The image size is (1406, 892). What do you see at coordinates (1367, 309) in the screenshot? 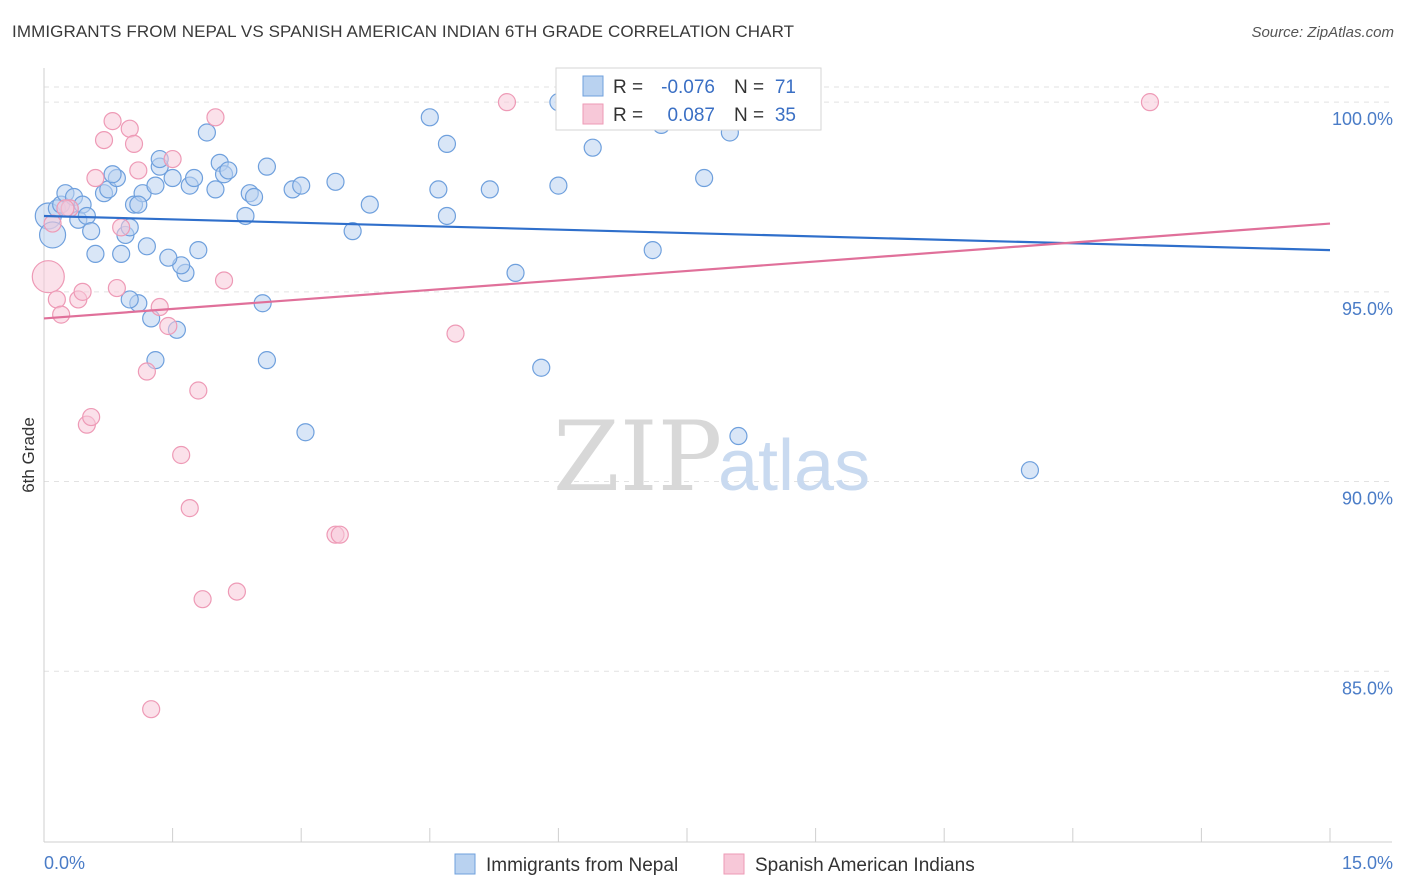
I see `y-tick-label: 95.0%` at bounding box center [1367, 309].